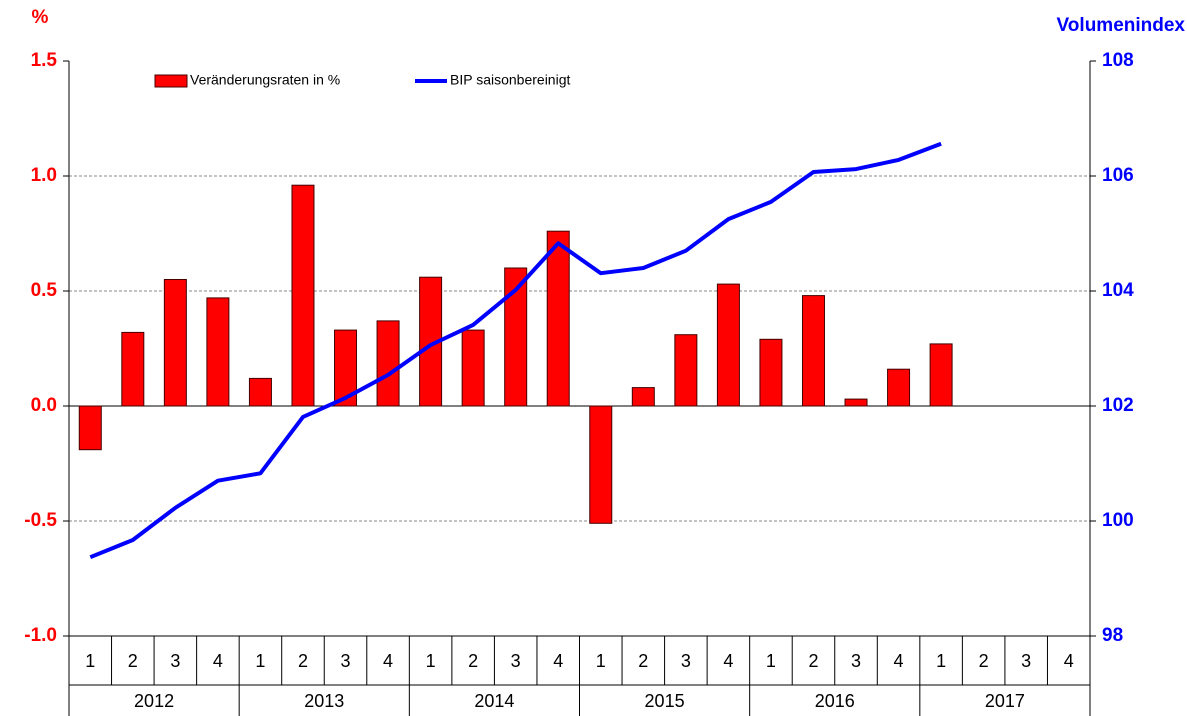 Image resolution: width=1187 pixels, height=716 pixels. Describe the element at coordinates (265, 80) in the screenshot. I see `legend-label: Veränderungsraten in %` at that location.